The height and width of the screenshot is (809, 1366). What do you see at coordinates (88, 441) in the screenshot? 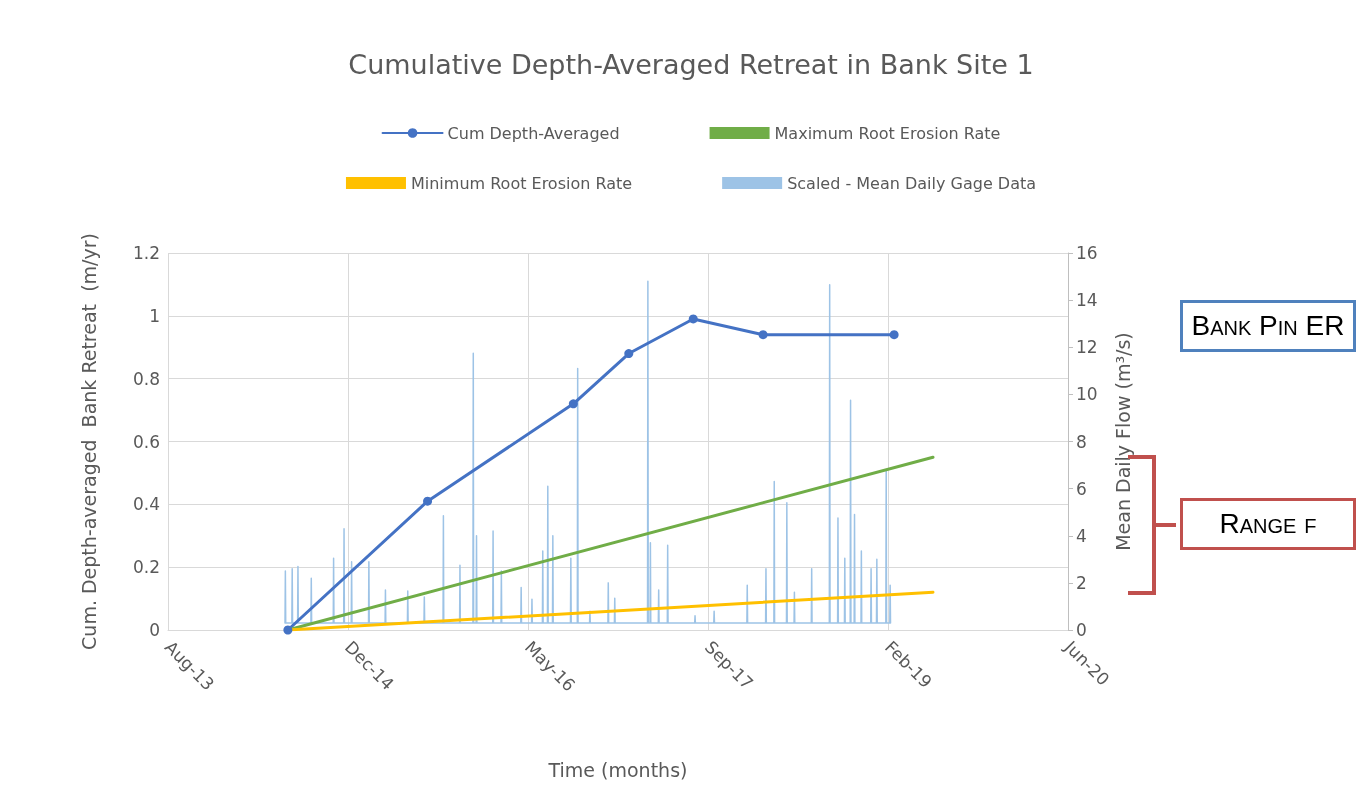
I see `y-axis-title: Cum. Depth-averaged Bank Retreat (m/yr)` at bounding box center [88, 441].